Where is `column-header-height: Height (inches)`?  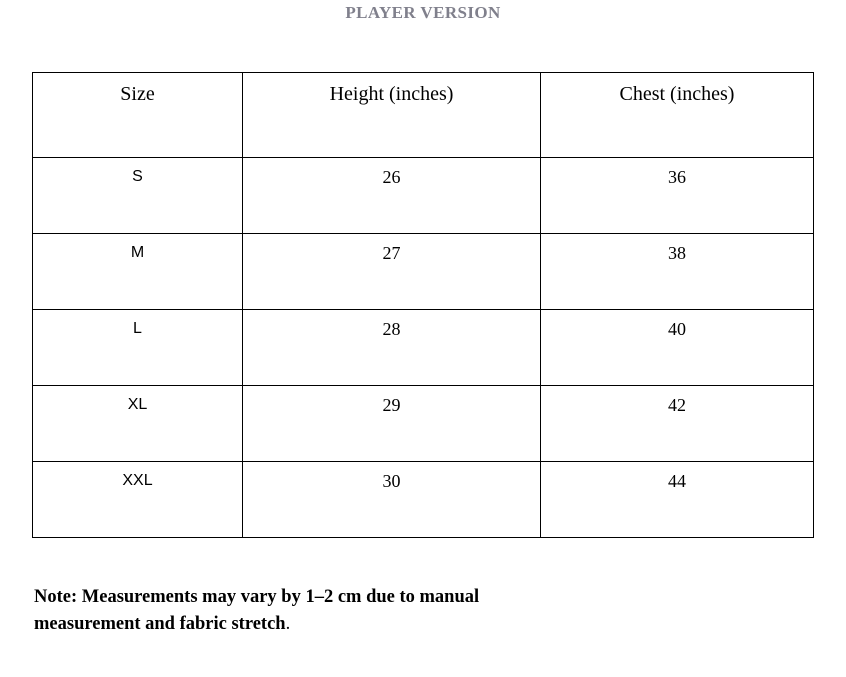
column-header-height: Height (inches) is located at coordinates (391, 115).